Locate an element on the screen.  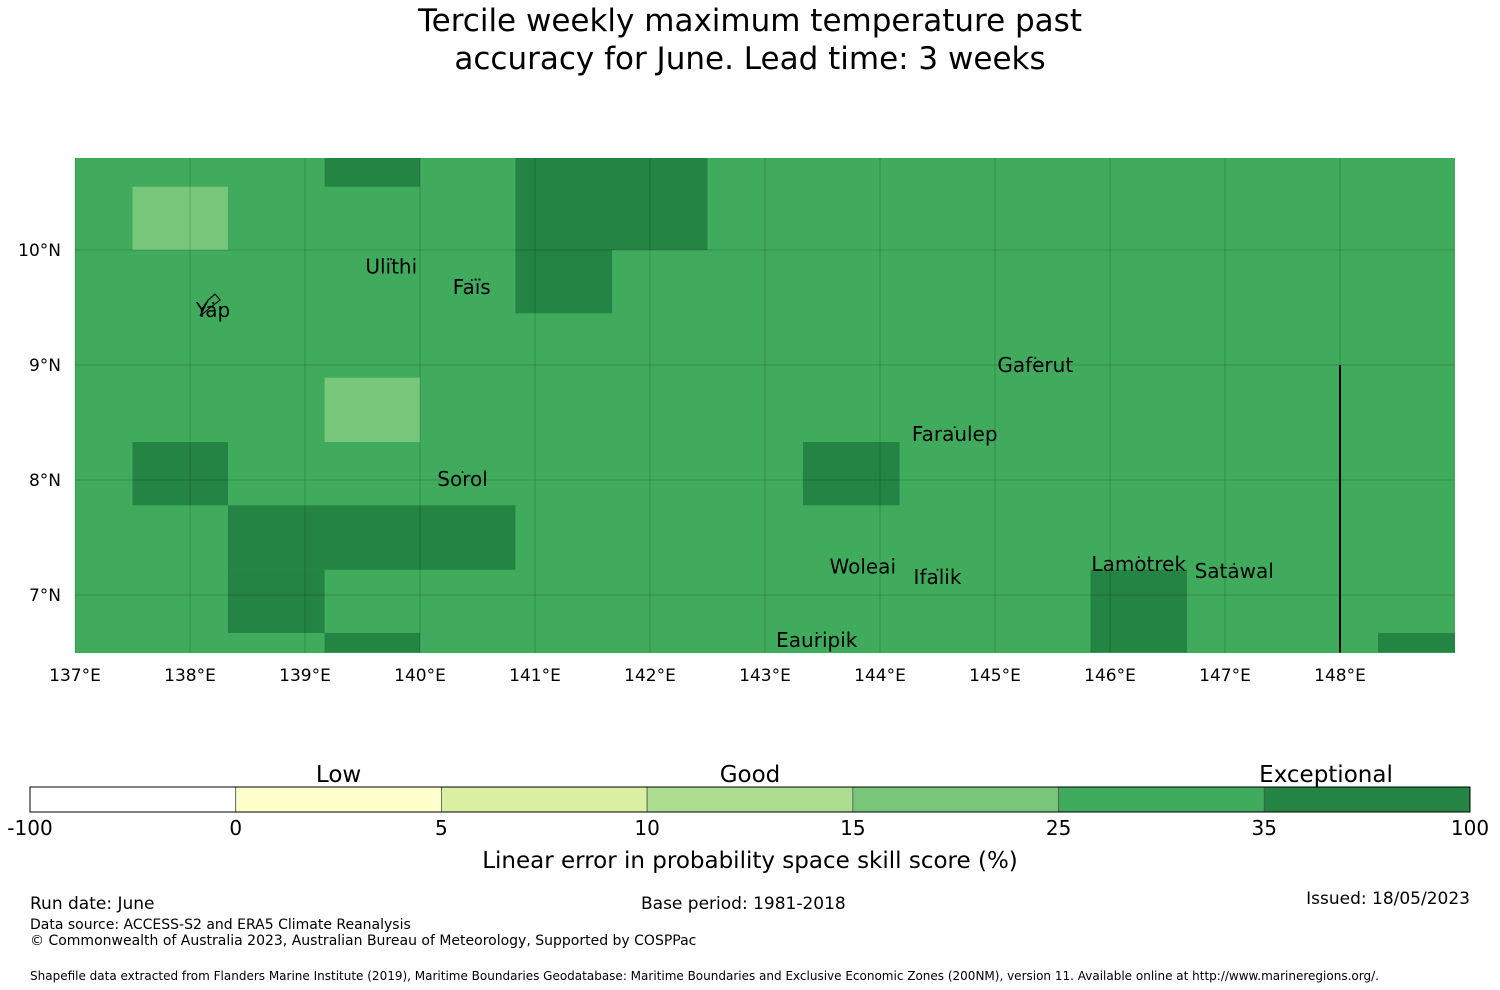
place-label: Yap is located at coordinates (212, 310).